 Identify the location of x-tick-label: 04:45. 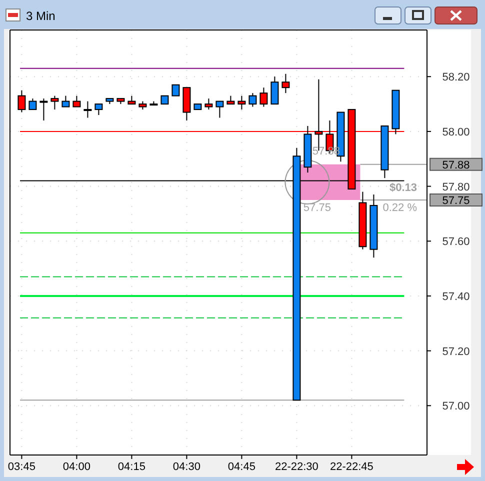
(242, 467).